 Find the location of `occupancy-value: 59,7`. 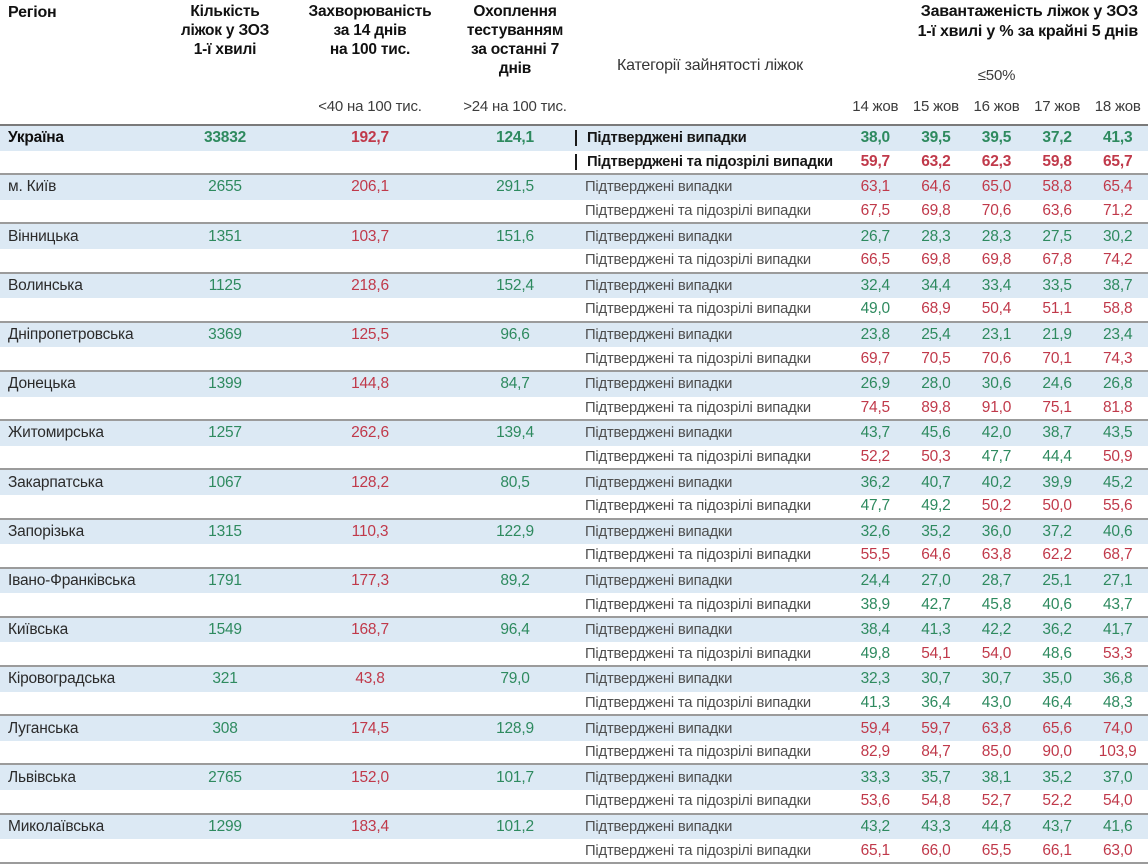

occupancy-value: 59,7 is located at coordinates (875, 161).